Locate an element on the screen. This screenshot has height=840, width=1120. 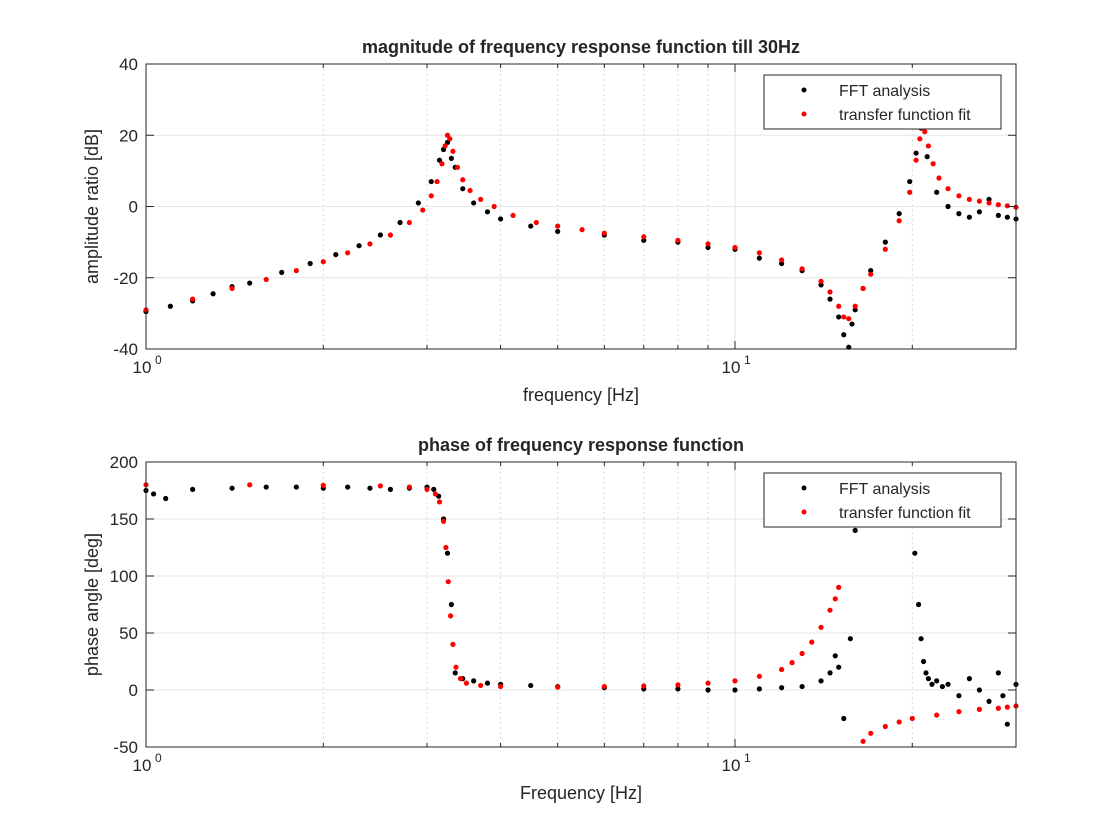
y-tick-label: 200 is located at coordinates (124, 462).